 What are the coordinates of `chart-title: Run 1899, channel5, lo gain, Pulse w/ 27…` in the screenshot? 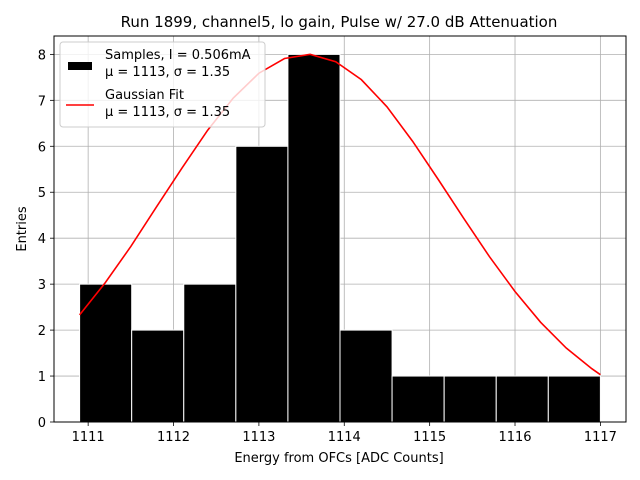 It's located at (339, 22).